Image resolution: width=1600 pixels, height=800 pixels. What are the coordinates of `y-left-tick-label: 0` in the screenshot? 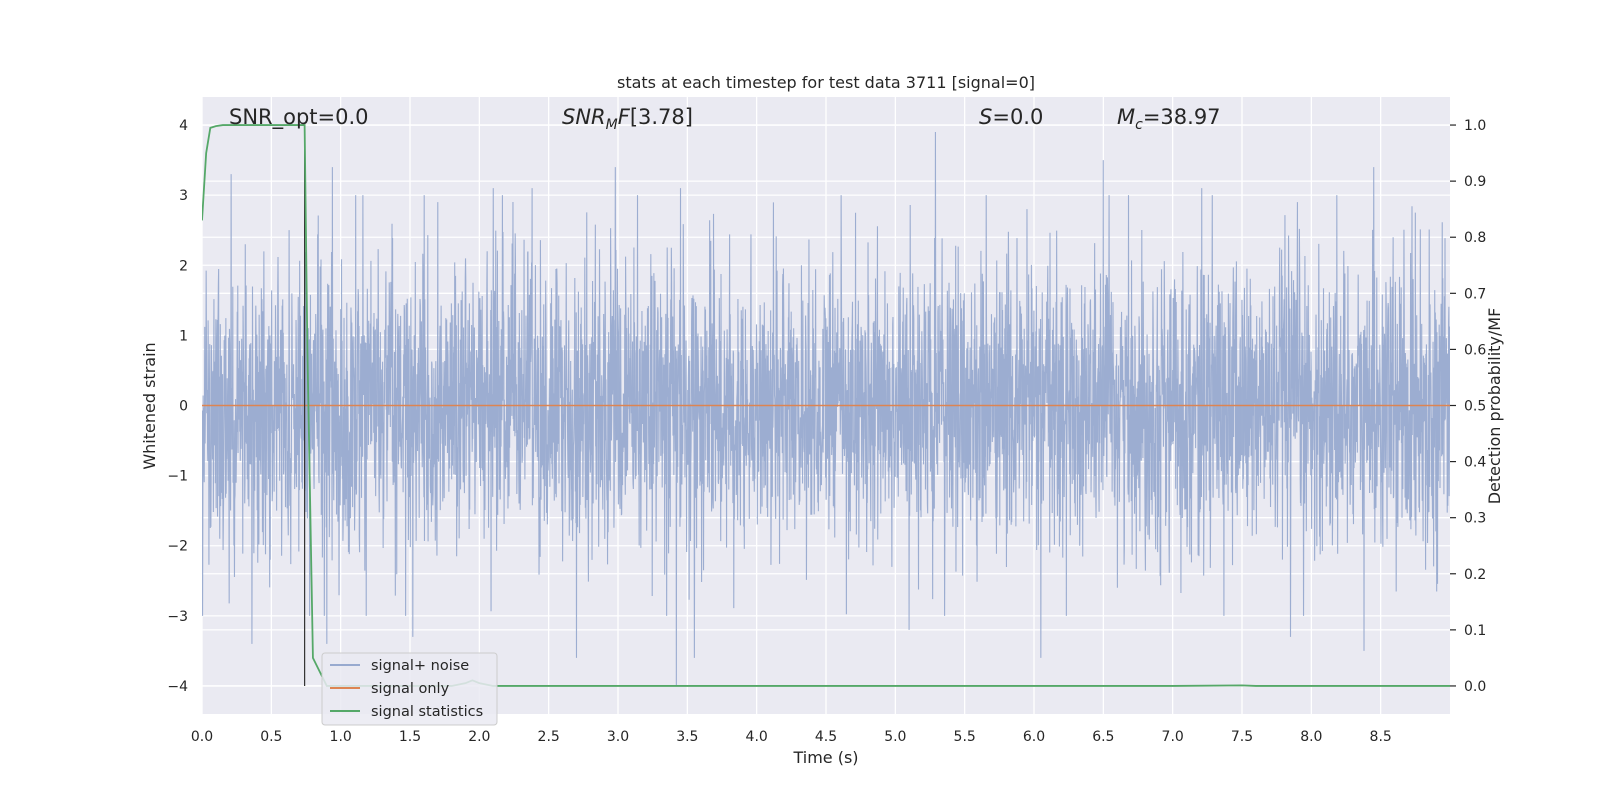 It's located at (183, 407).